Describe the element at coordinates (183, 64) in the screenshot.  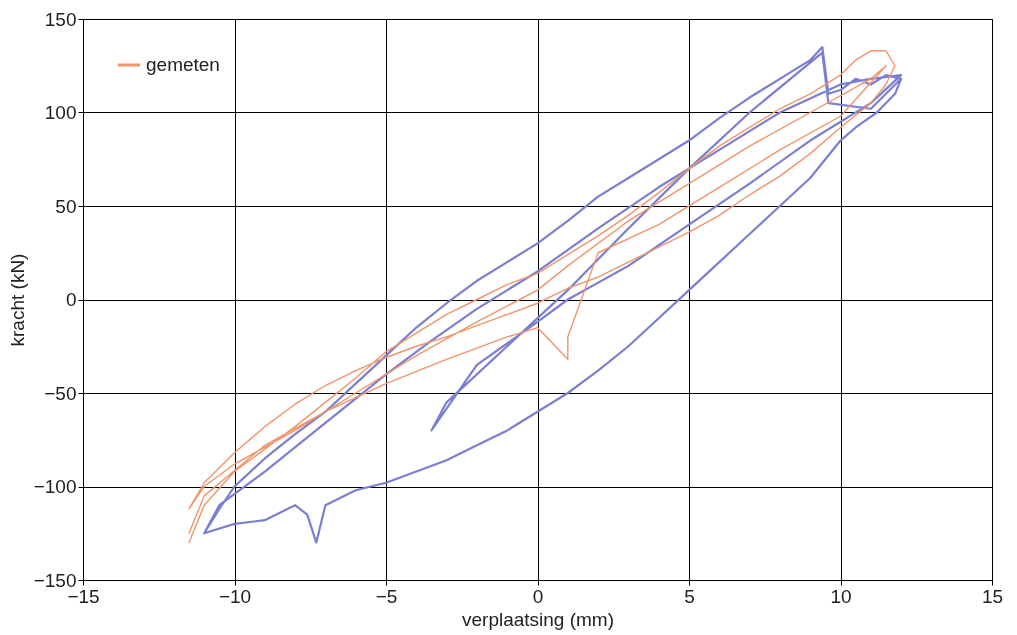
I see `legend-label: gemeten` at that location.